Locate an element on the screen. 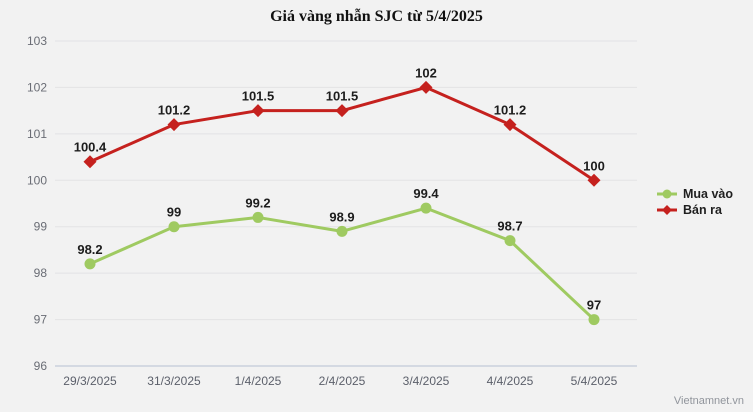  data-point-label: 100.4 is located at coordinates (90, 147).